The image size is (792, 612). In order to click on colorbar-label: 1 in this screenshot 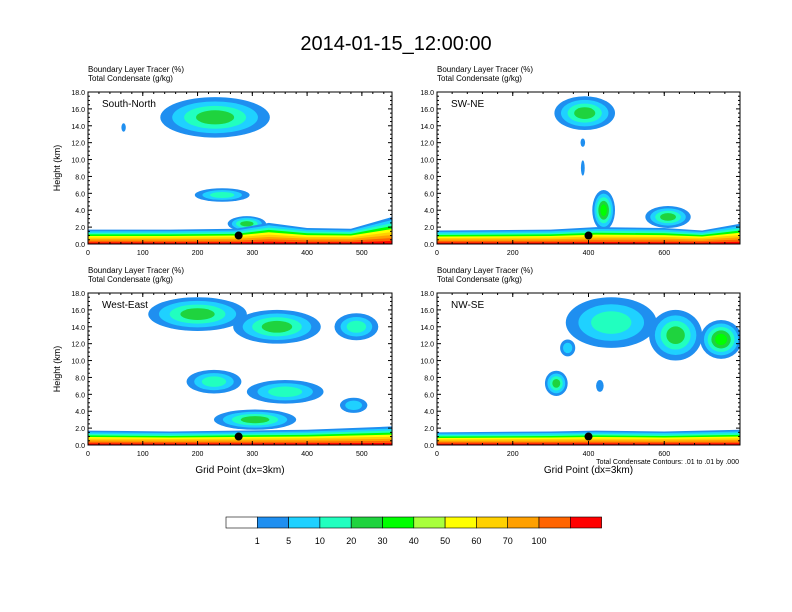, I will do `click(257, 541)`.